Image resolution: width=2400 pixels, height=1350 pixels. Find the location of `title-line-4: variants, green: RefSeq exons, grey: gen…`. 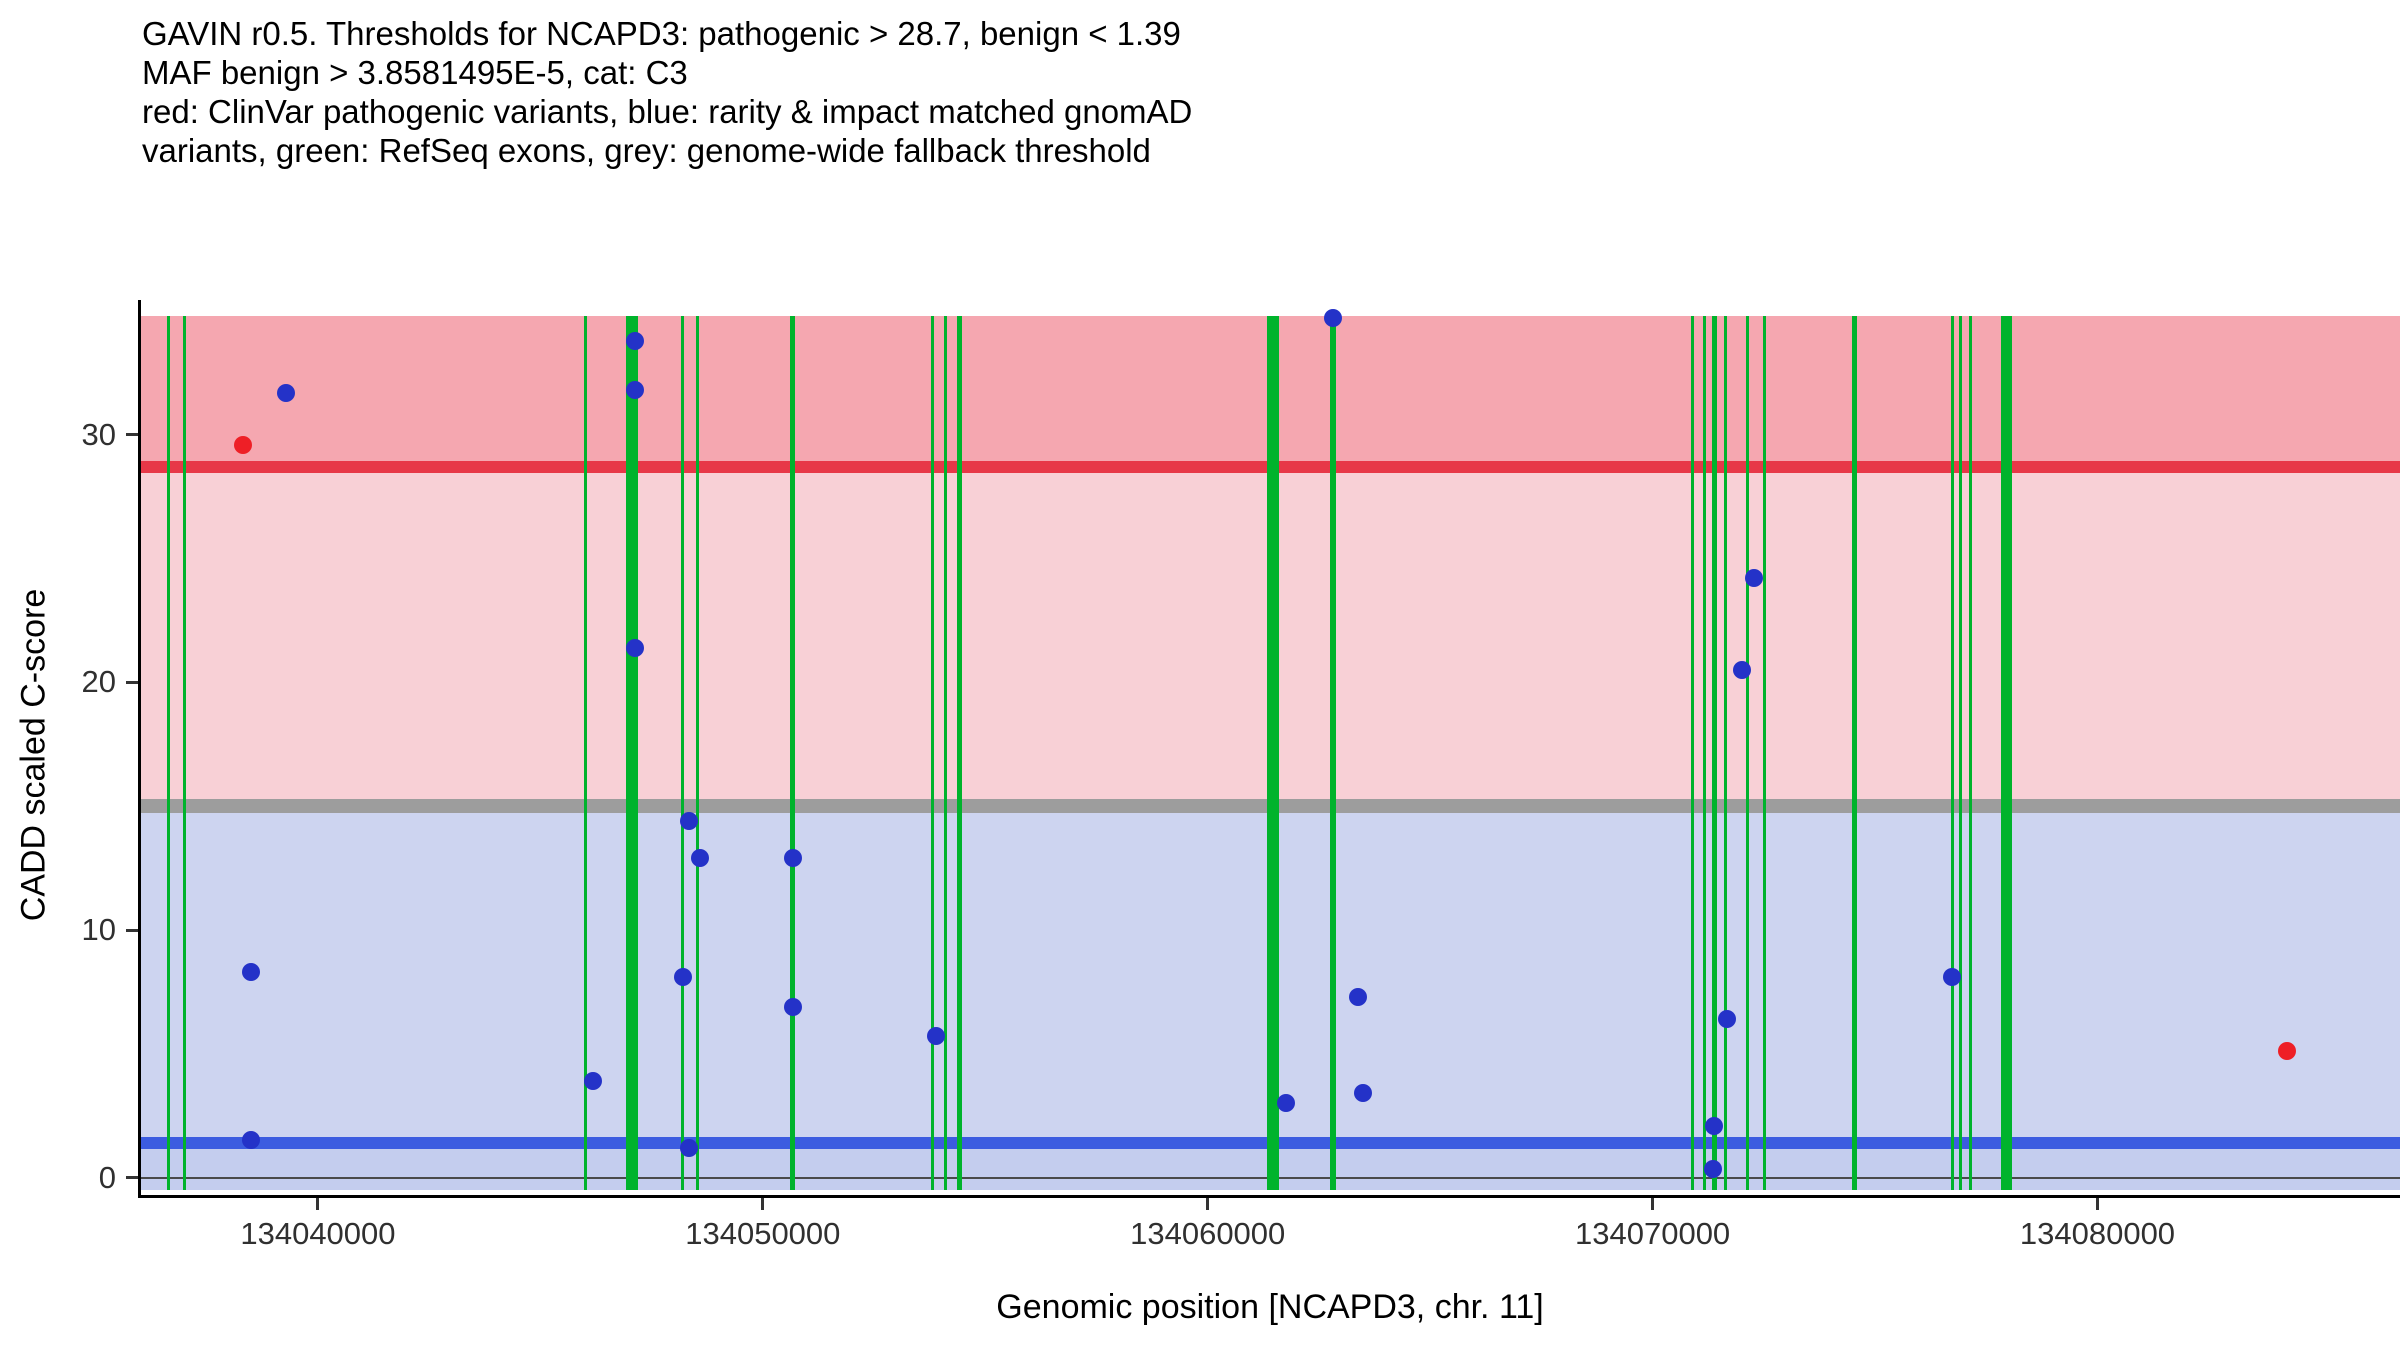

title-line-4: variants, green: RefSeq exons, grey: gen… is located at coordinates (646, 150).